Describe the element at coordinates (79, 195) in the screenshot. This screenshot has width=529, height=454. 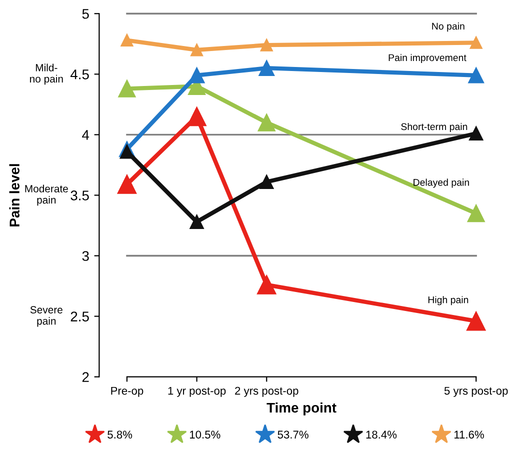
I see `y-tick-label: 3.5` at that location.